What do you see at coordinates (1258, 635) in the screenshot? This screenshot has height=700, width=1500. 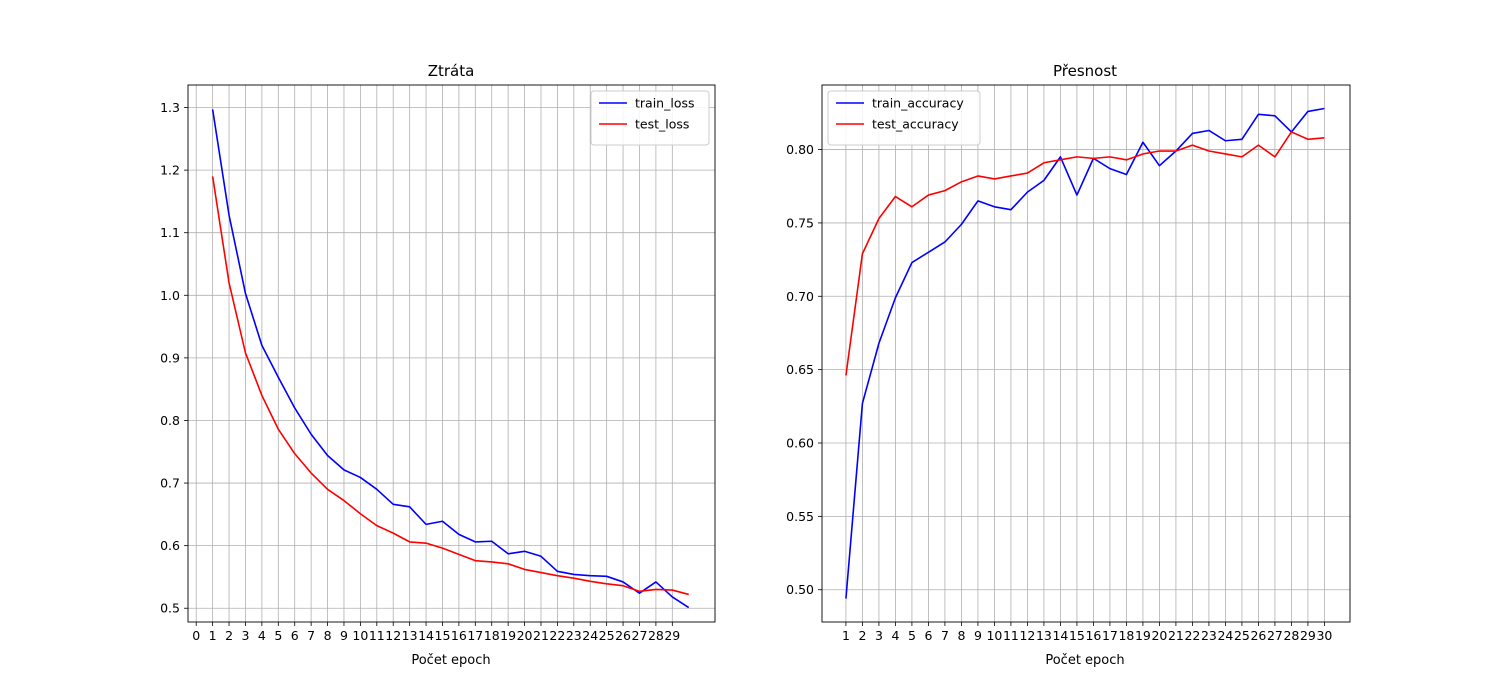 I see `accuracy-x-tick-label: 26` at bounding box center [1258, 635].